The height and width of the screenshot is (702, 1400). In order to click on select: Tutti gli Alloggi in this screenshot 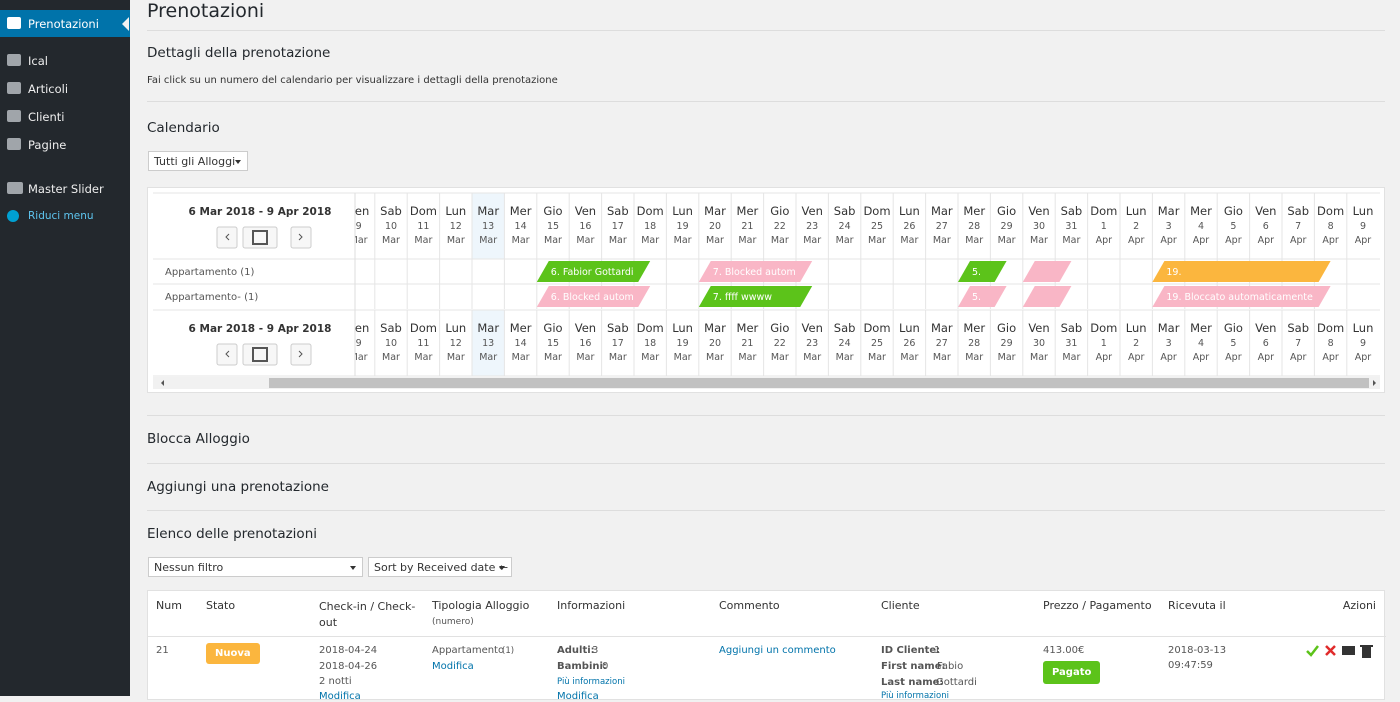, I will do `click(198, 161)`.